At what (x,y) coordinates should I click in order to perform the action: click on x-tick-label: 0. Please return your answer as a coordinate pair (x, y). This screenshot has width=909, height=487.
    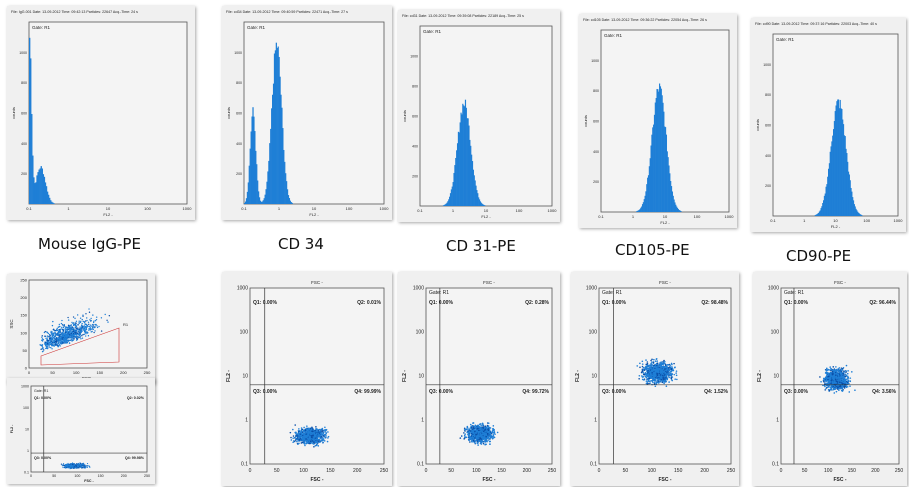
    Looking at the image, I should click on (31, 476).